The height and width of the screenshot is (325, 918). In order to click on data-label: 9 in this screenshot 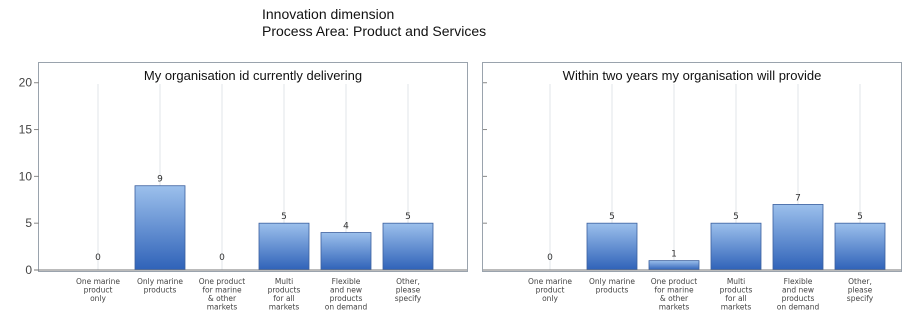, I will do `click(160, 180)`.